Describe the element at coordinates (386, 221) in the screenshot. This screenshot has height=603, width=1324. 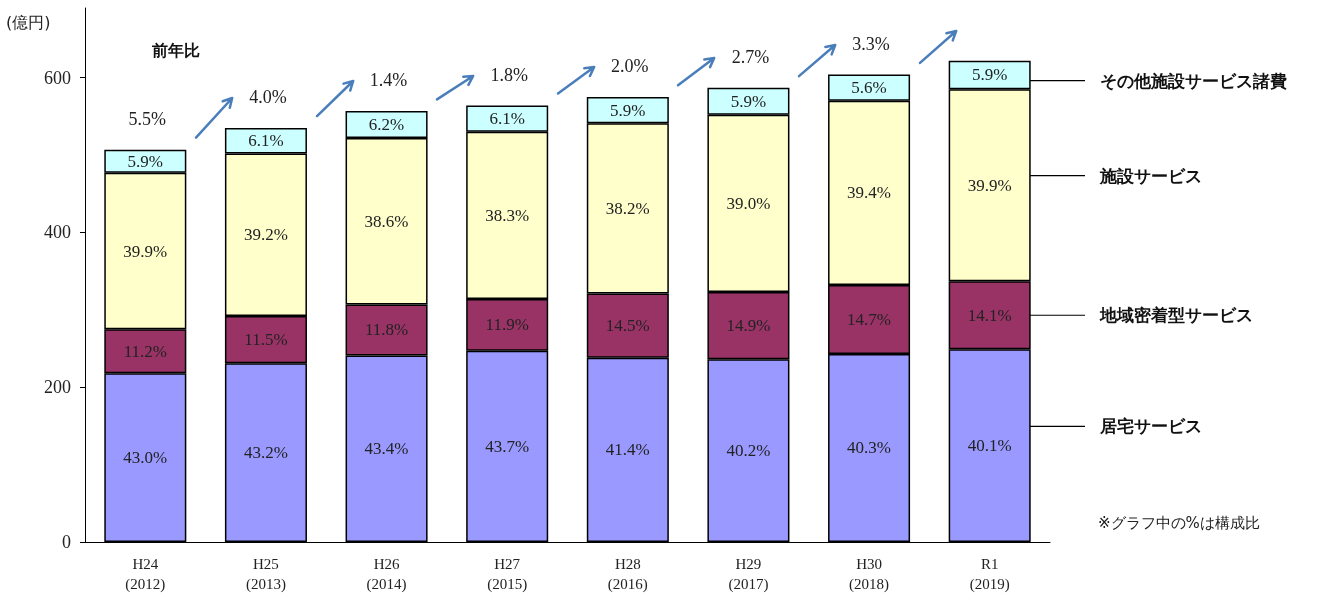
I see `annotation: 38.6%` at that location.